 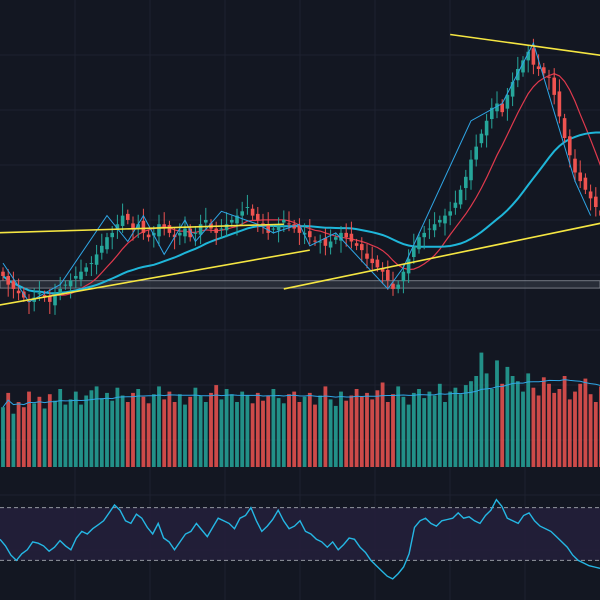 What do you see at coordinates (300, 539) in the screenshot?
I see `rsi-line` at bounding box center [300, 539].